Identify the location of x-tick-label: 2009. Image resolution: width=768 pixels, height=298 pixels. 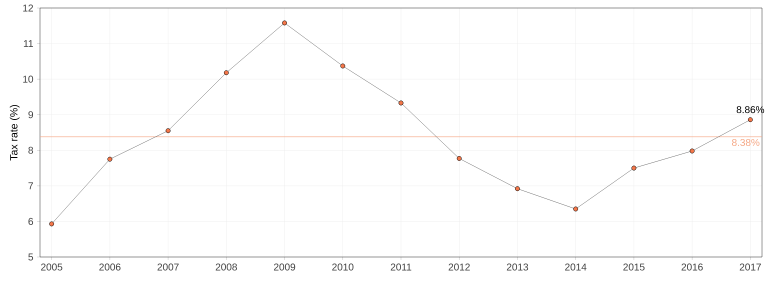
(285, 267).